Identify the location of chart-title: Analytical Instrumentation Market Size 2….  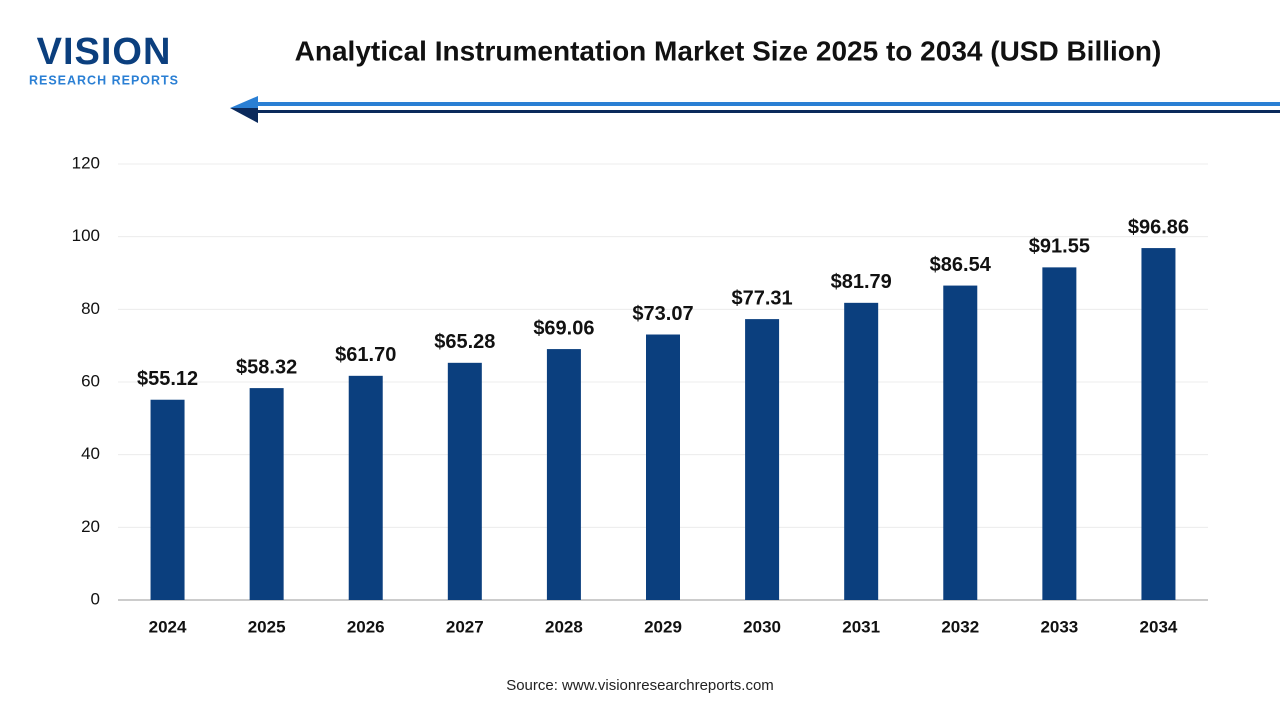
(728, 50).